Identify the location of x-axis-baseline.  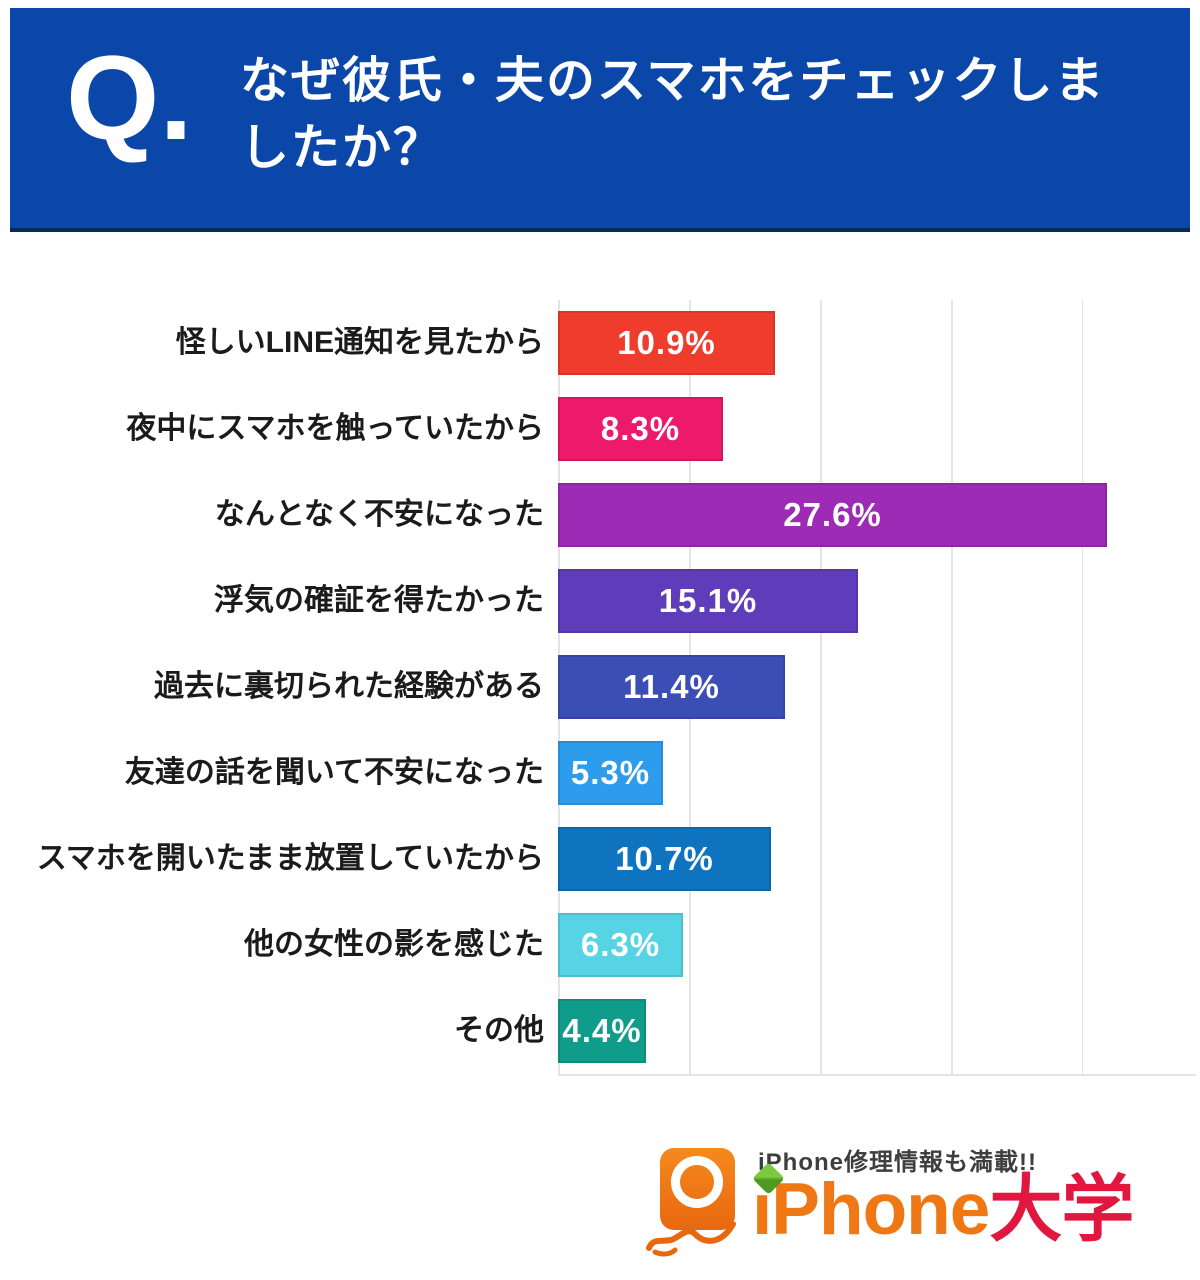
(877, 1075).